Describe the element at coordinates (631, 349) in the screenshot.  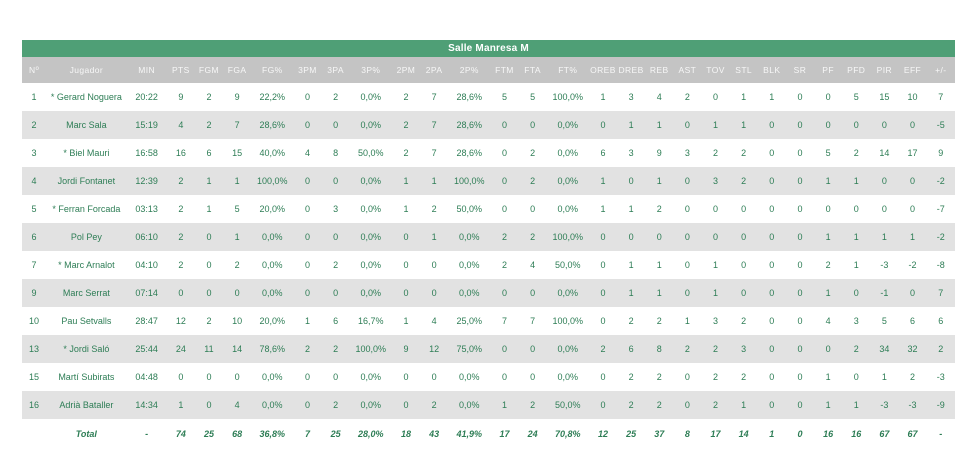
I see `cell-dreb: 6` at that location.